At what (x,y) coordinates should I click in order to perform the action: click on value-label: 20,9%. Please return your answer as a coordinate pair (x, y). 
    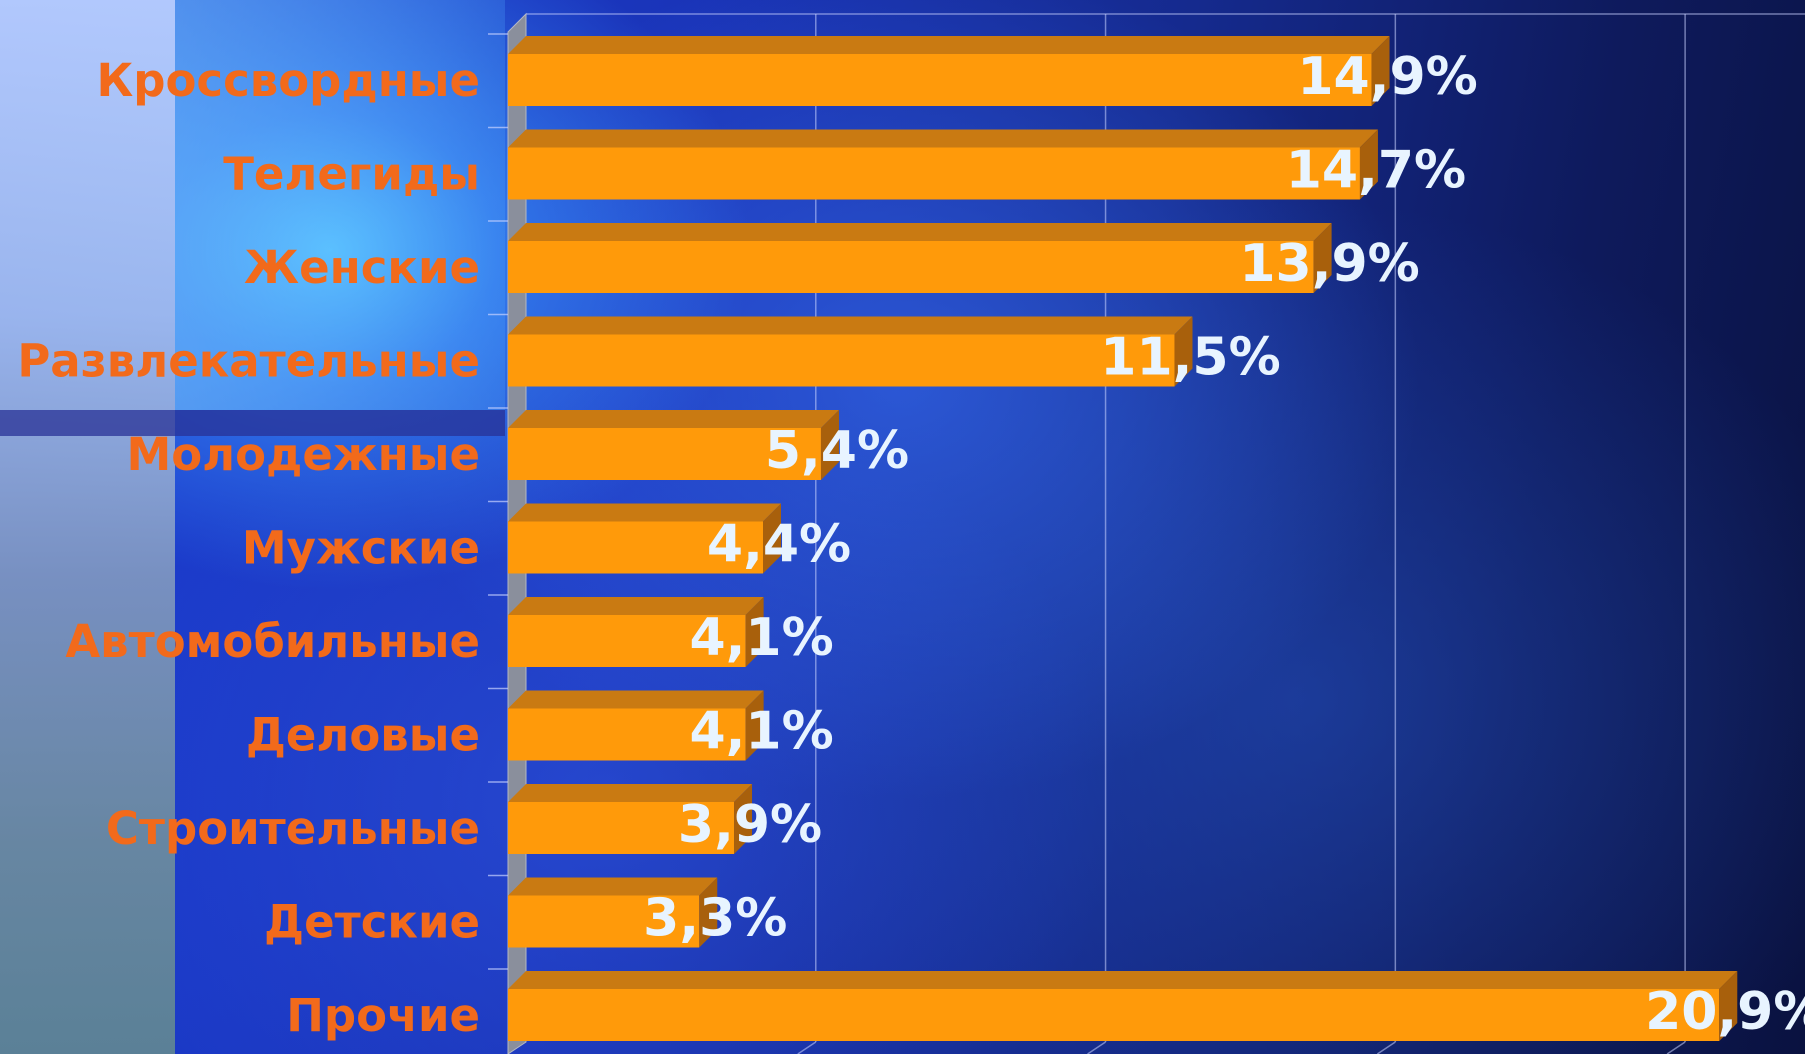
    Looking at the image, I should click on (1725, 1012).